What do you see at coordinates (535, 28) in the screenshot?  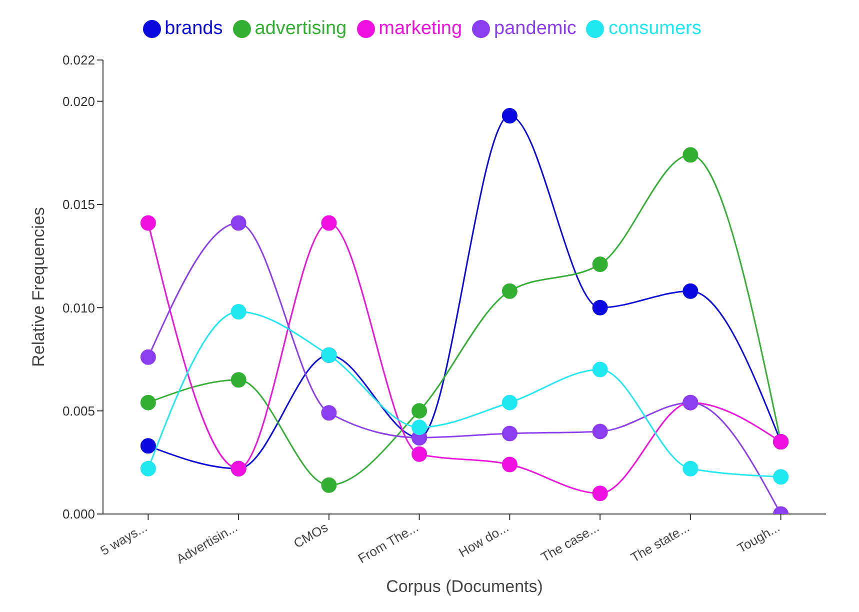 I see `legend-label: pandemic` at bounding box center [535, 28].